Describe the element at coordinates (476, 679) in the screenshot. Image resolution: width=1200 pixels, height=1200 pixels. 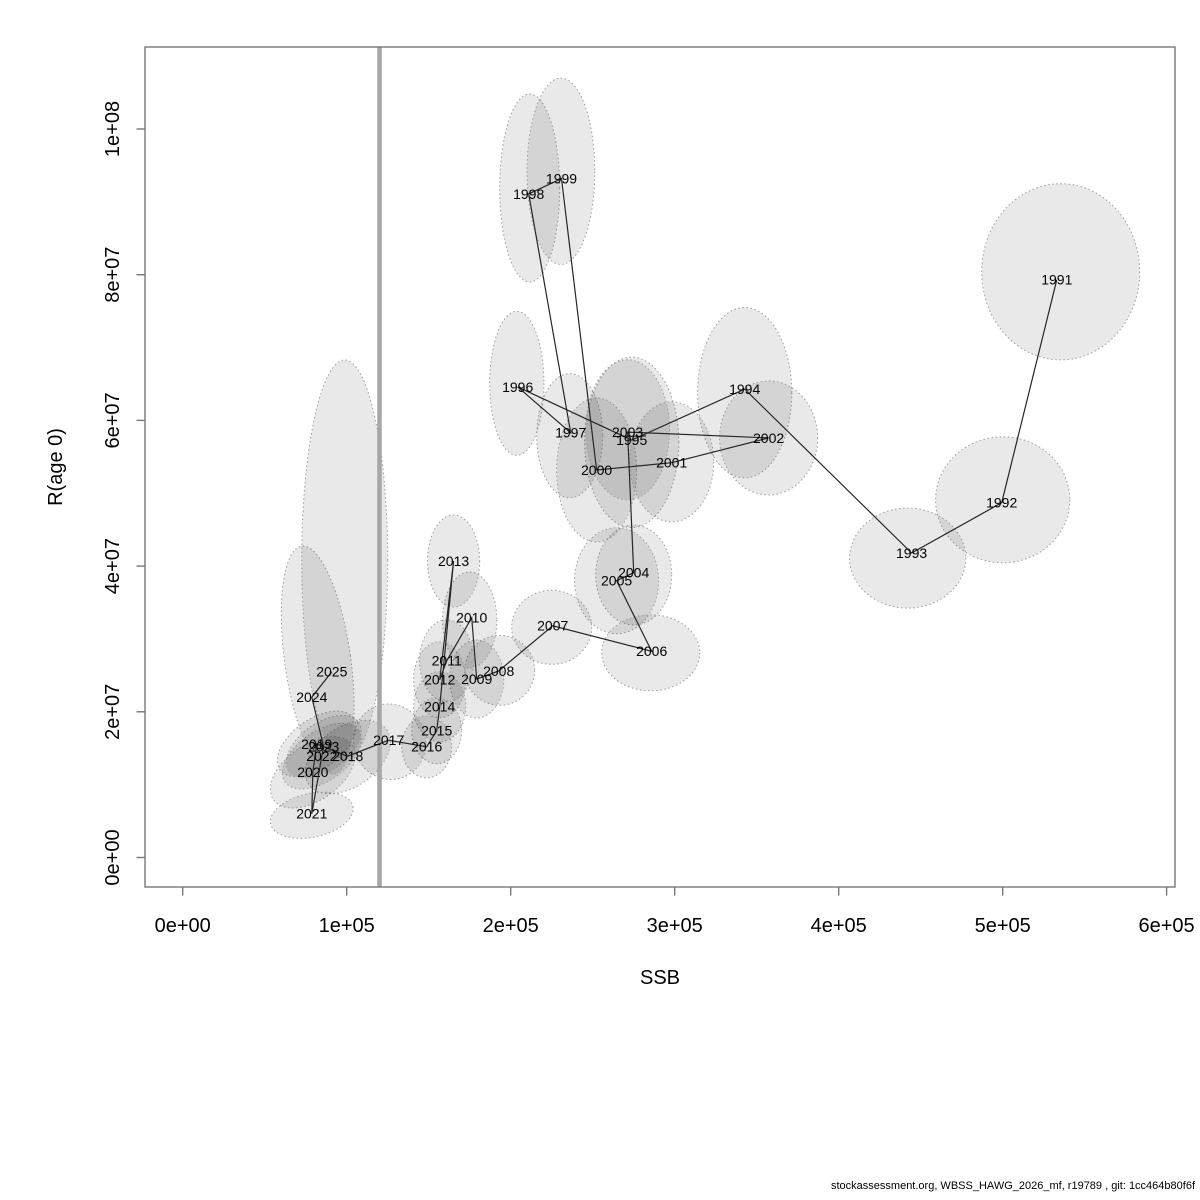
I see `year-label-2009: 2009` at that location.